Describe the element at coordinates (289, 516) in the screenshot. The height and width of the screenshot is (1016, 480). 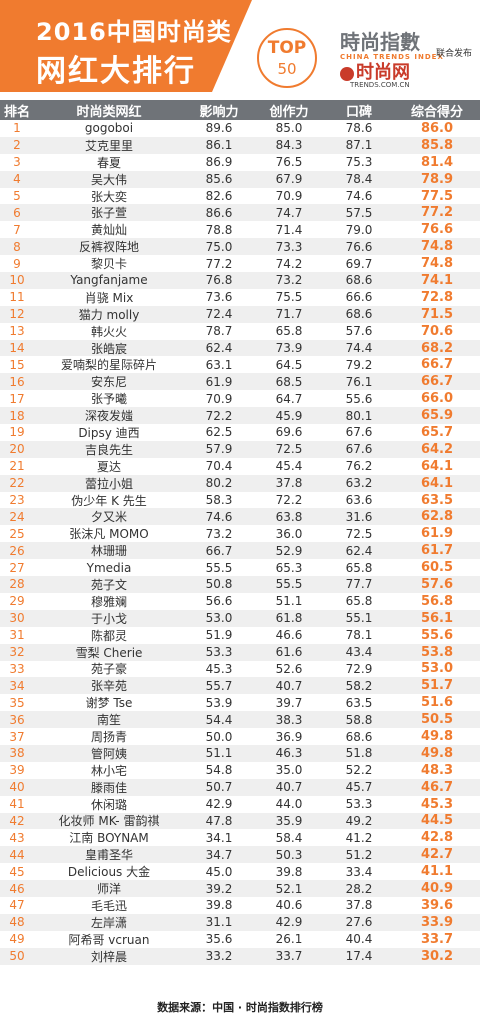
I see `creativity-cell: 63.8` at that location.